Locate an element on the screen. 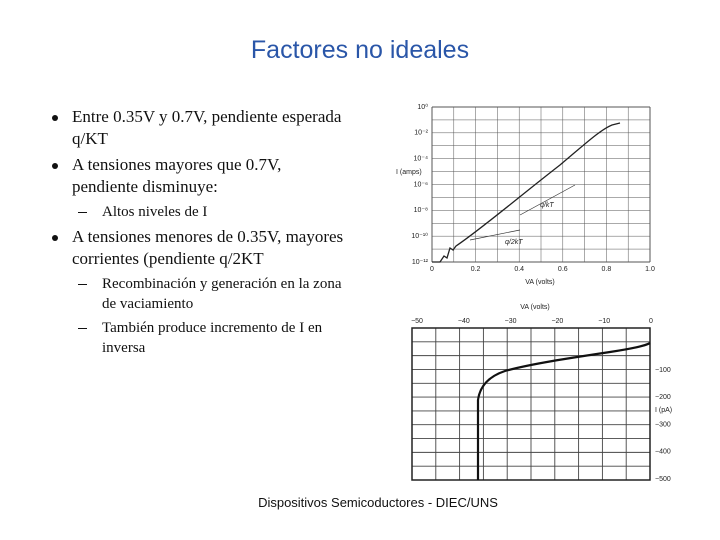 The width and height of the screenshot is (720, 540). y-tick-label: −500 is located at coordinates (663, 479).